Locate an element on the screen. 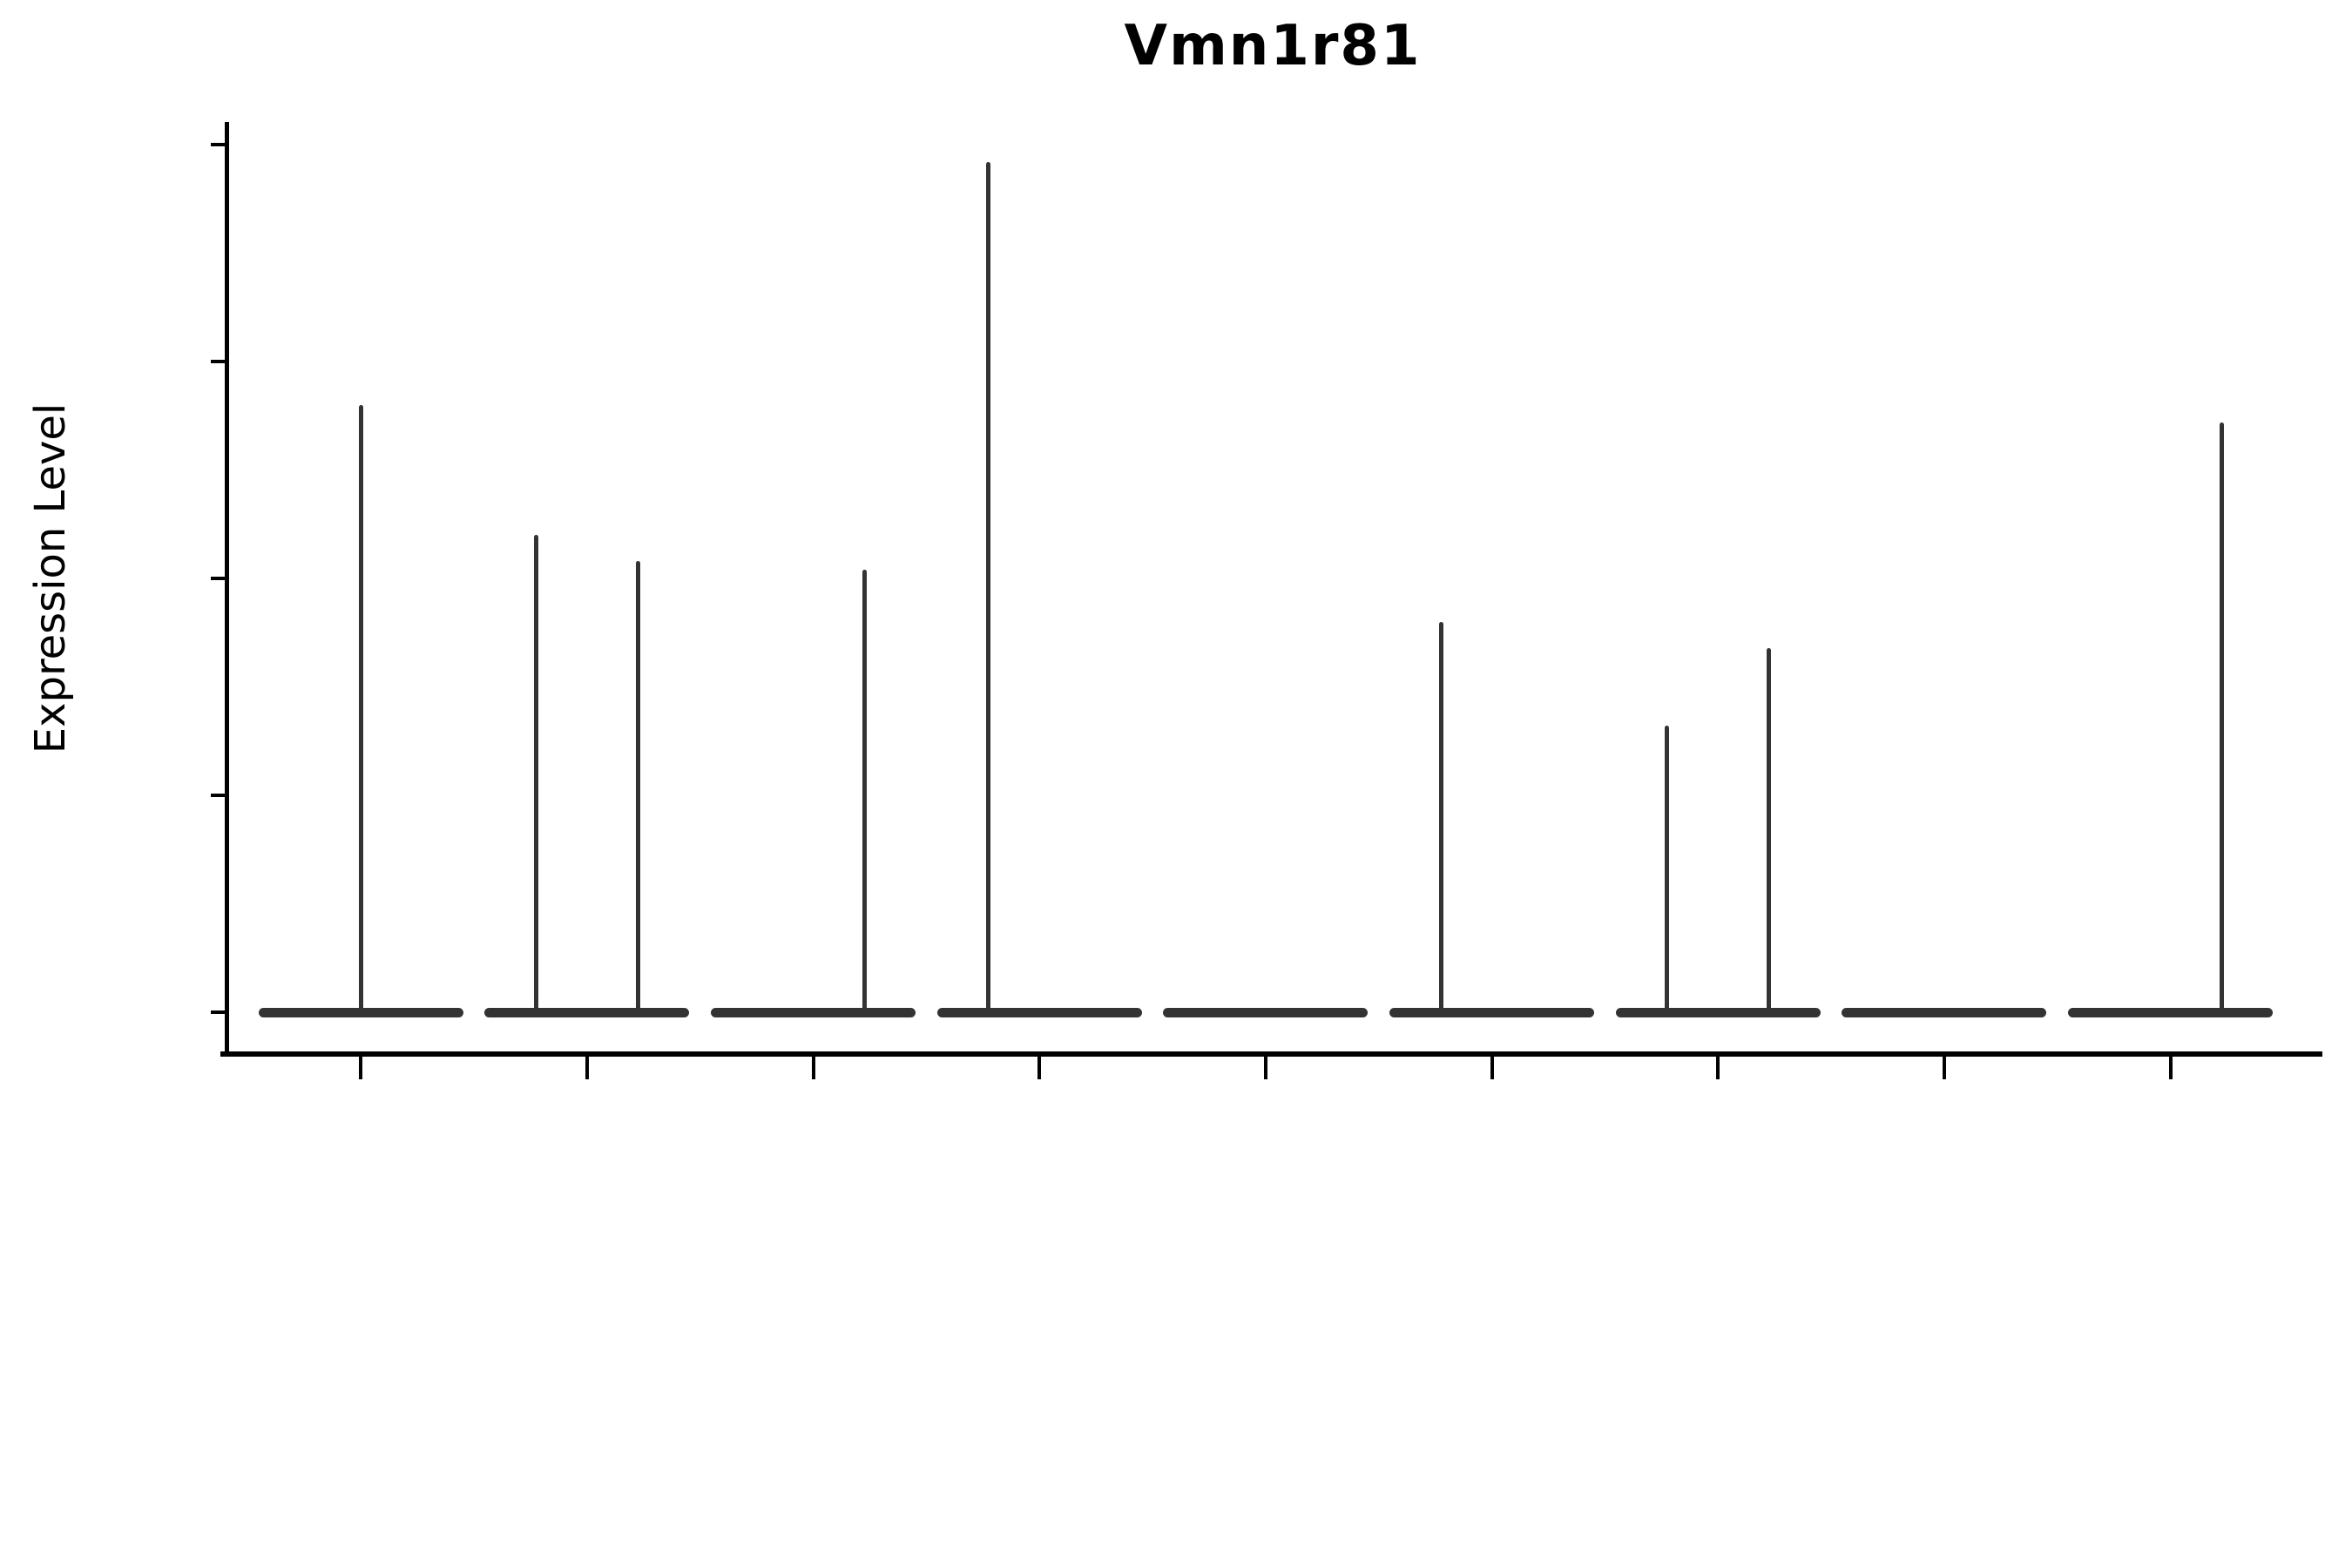 This screenshot has height=1568, width=2352. chart-title: Vmn1r81 is located at coordinates (1273, 46).